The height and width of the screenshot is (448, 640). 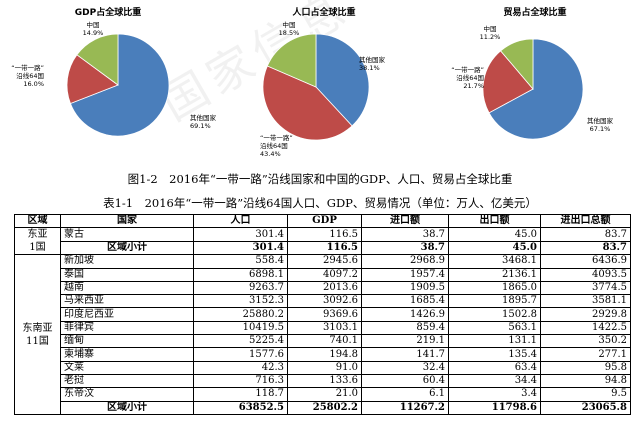 I want to click on value-cell: 95.8, so click(x=585, y=367).